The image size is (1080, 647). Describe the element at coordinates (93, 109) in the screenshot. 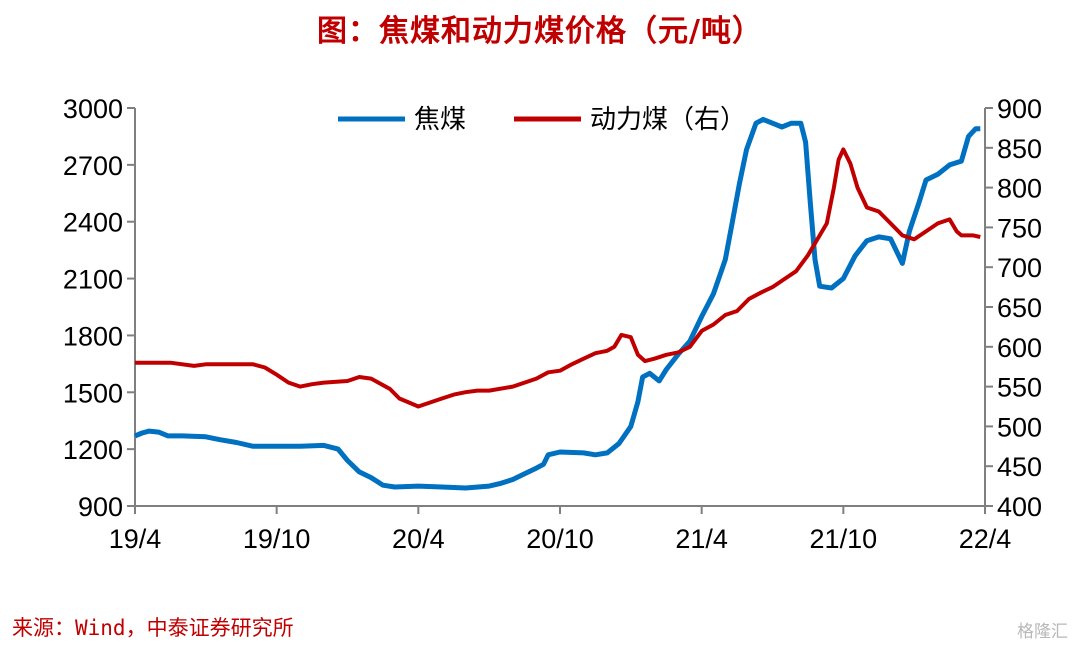

I see `left-y-tick-label: 3000` at that location.